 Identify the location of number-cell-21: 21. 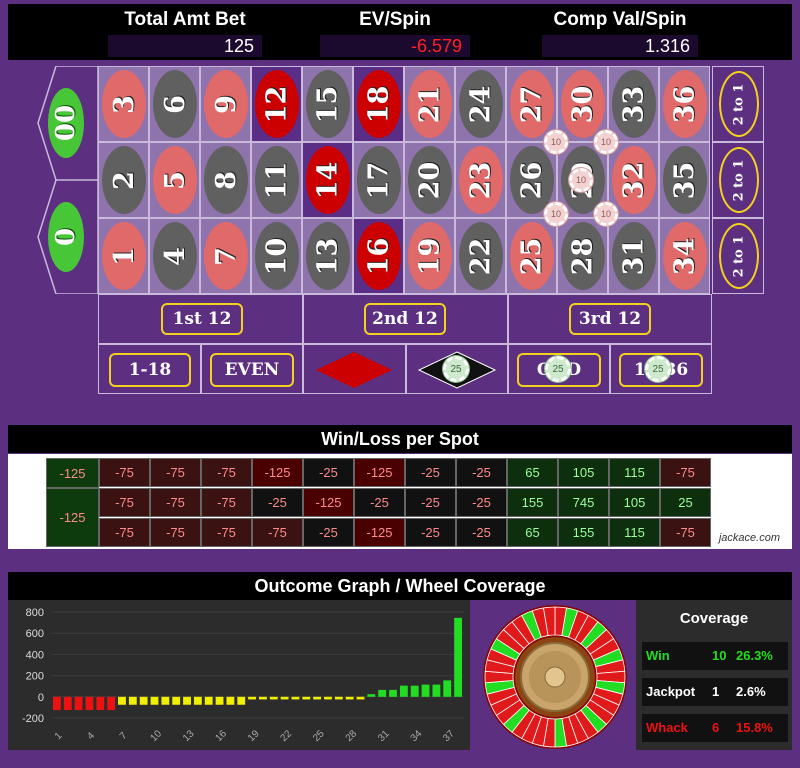
(429, 104).